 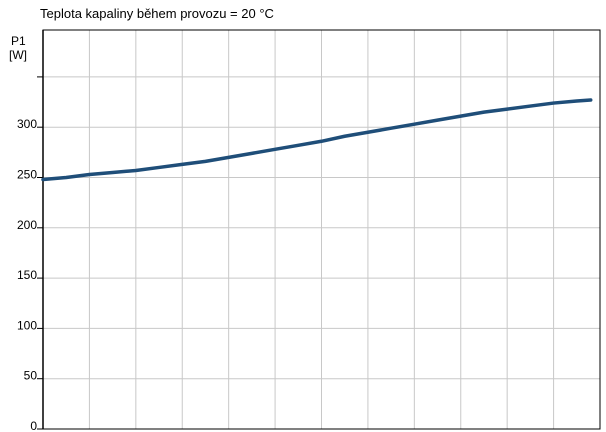 What do you see at coordinates (30, 254) in the screenshot?
I see `y-ticks: 0 50 100 150 200 250 300` at bounding box center [30, 254].